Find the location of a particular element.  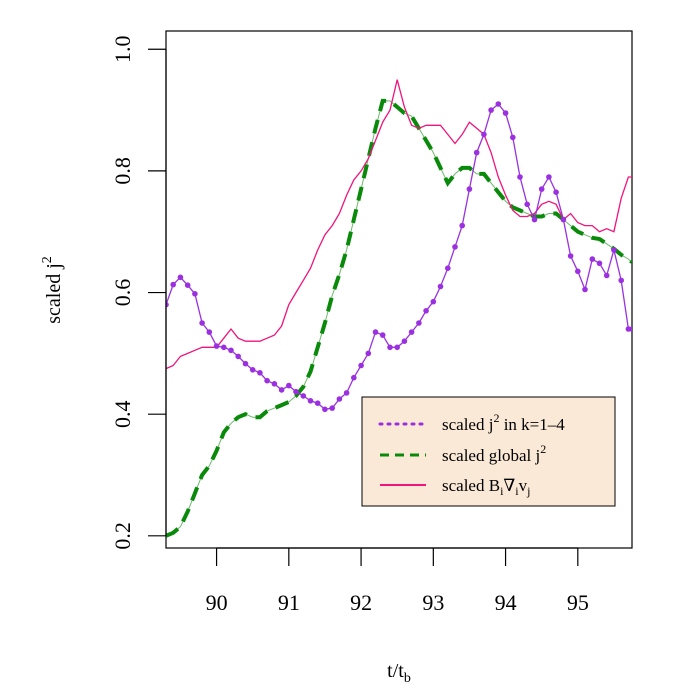

legend-label-shear: scaled Bi∇ivj is located at coordinates (486, 487).